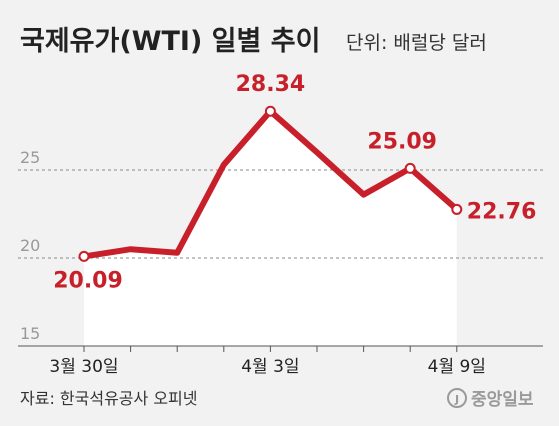 The image size is (559, 426). What do you see at coordinates (502, 400) in the screenshot?
I see `publisher-logo-text: 중앙일보` at bounding box center [502, 400].